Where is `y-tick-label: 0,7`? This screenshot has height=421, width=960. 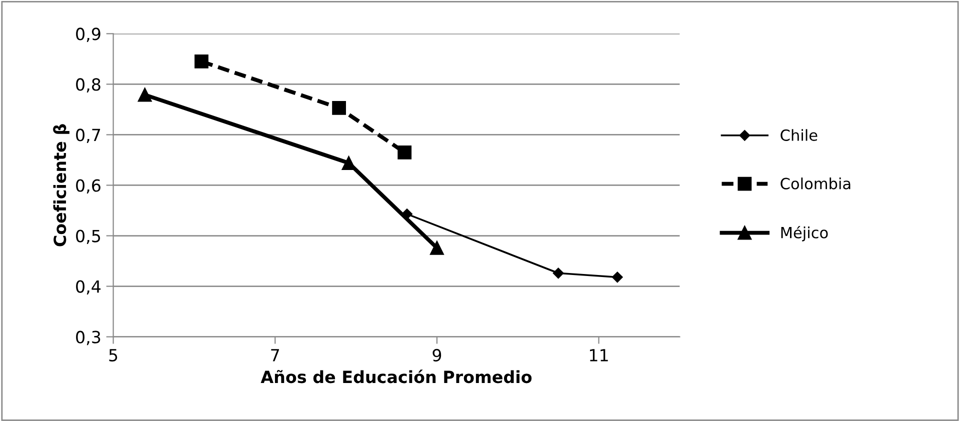 y-tick-label: 0,7 is located at coordinates (88, 135).